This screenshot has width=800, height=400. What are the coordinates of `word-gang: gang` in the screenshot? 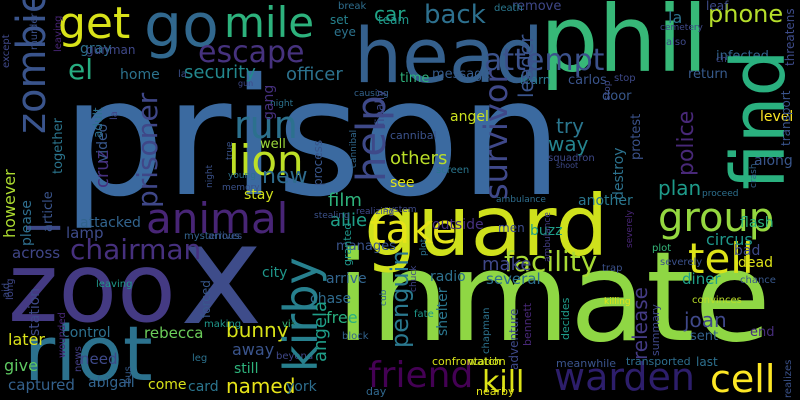 It's located at (269, 102).